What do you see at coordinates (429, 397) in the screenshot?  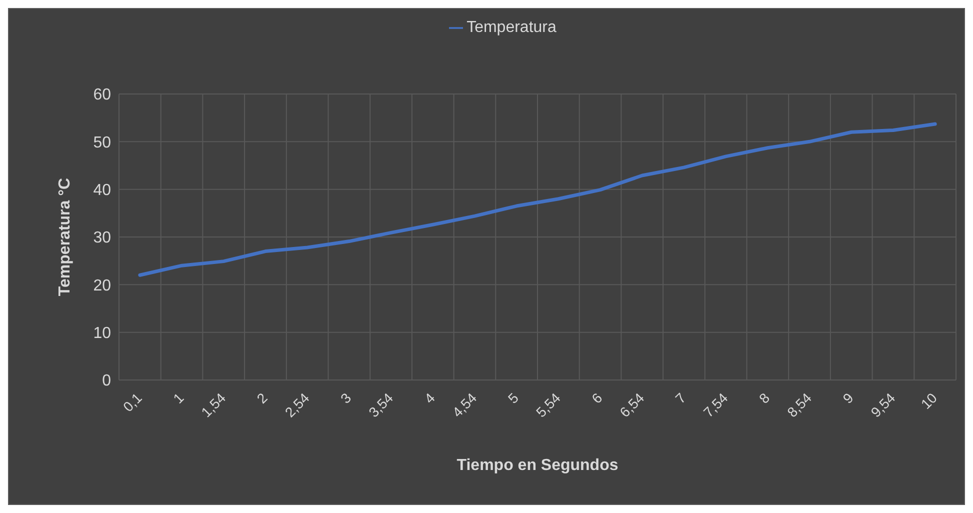 I see `x-tick-label: 4` at bounding box center [429, 397].